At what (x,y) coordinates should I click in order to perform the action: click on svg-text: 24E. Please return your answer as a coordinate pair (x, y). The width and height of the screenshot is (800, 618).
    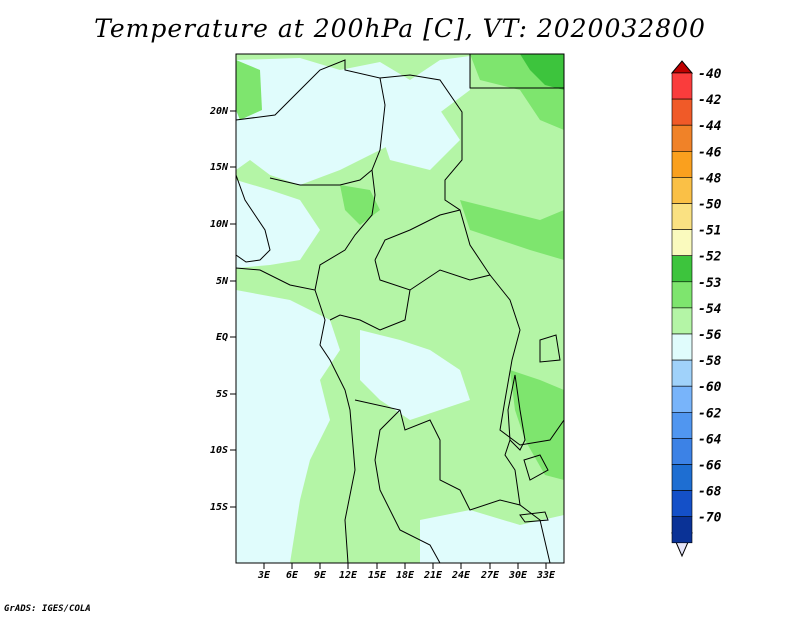
    Looking at the image, I should click on (461, 575).